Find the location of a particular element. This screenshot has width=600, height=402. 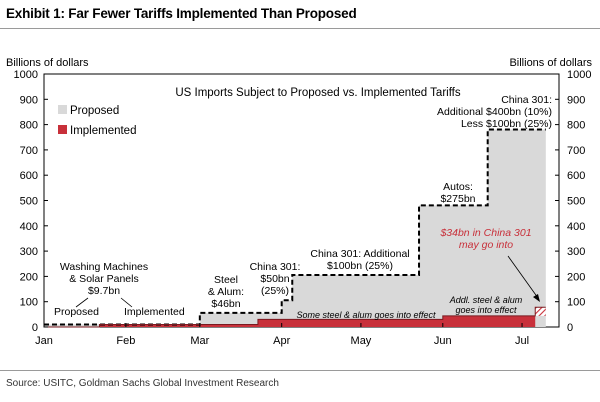

svg-text: $34bn in China 301 is located at coordinates (485, 233).